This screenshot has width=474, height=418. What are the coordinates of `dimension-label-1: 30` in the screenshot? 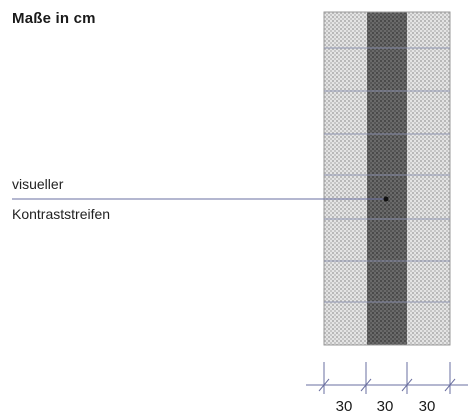 It's located at (344, 406).